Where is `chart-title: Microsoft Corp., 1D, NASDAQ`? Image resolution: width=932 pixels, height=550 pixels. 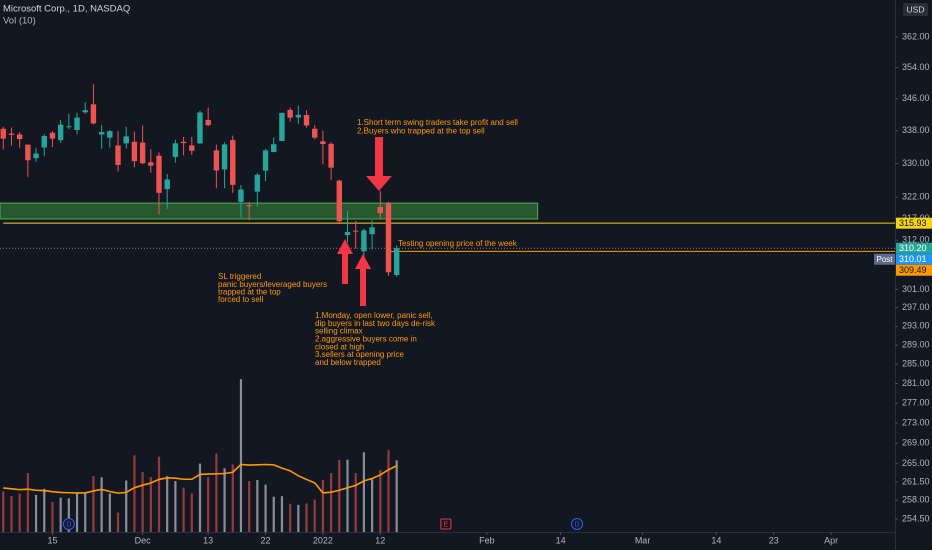
chart-title: Microsoft Corp., 1D, NASDAQ is located at coordinates (66, 9).